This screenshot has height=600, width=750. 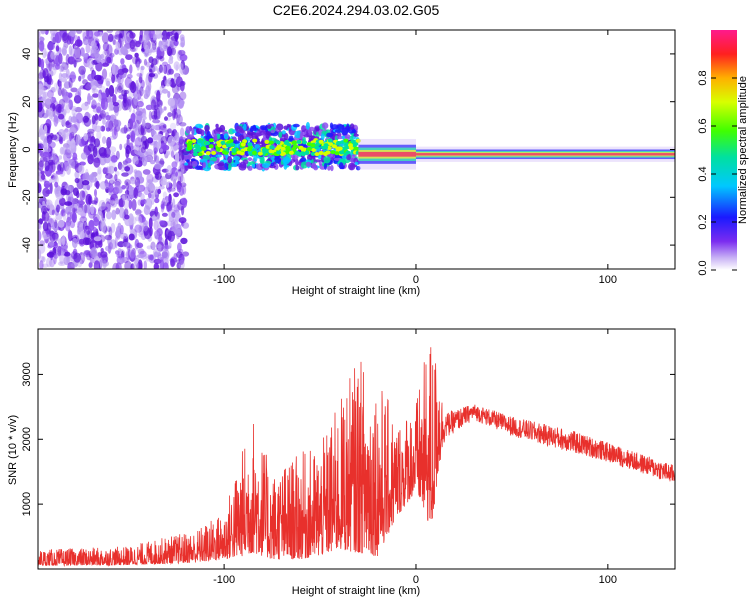 I want to click on colorbar-label: Normalized spectral amplitude, so click(x=743, y=150).